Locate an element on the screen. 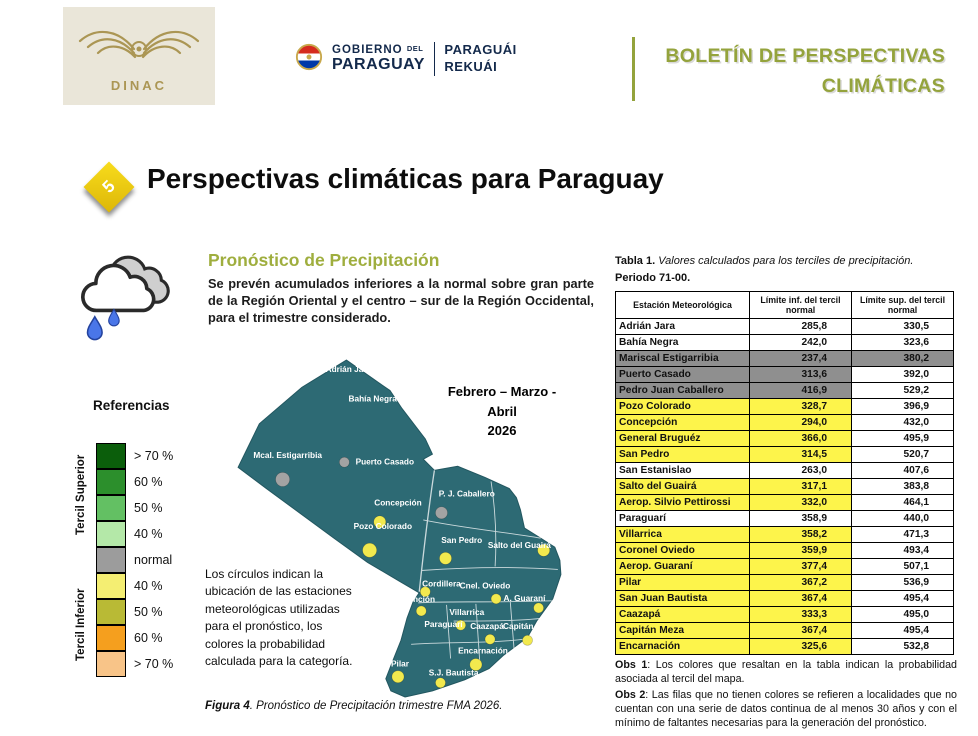 The height and width of the screenshot is (736, 978). table-row: Villarrica 358,2 471,3 is located at coordinates (784, 535).